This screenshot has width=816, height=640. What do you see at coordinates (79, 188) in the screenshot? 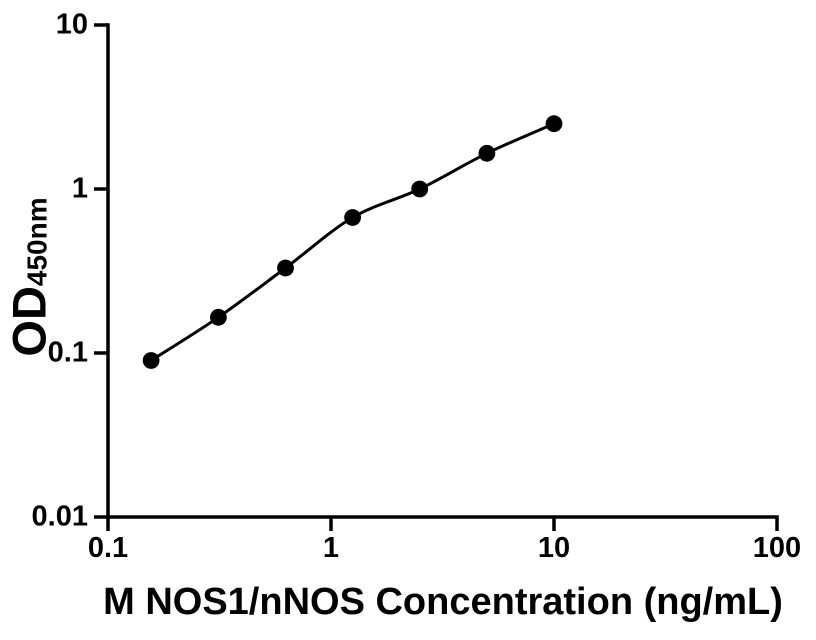
I see `y-tick-label: 1` at bounding box center [79, 188].